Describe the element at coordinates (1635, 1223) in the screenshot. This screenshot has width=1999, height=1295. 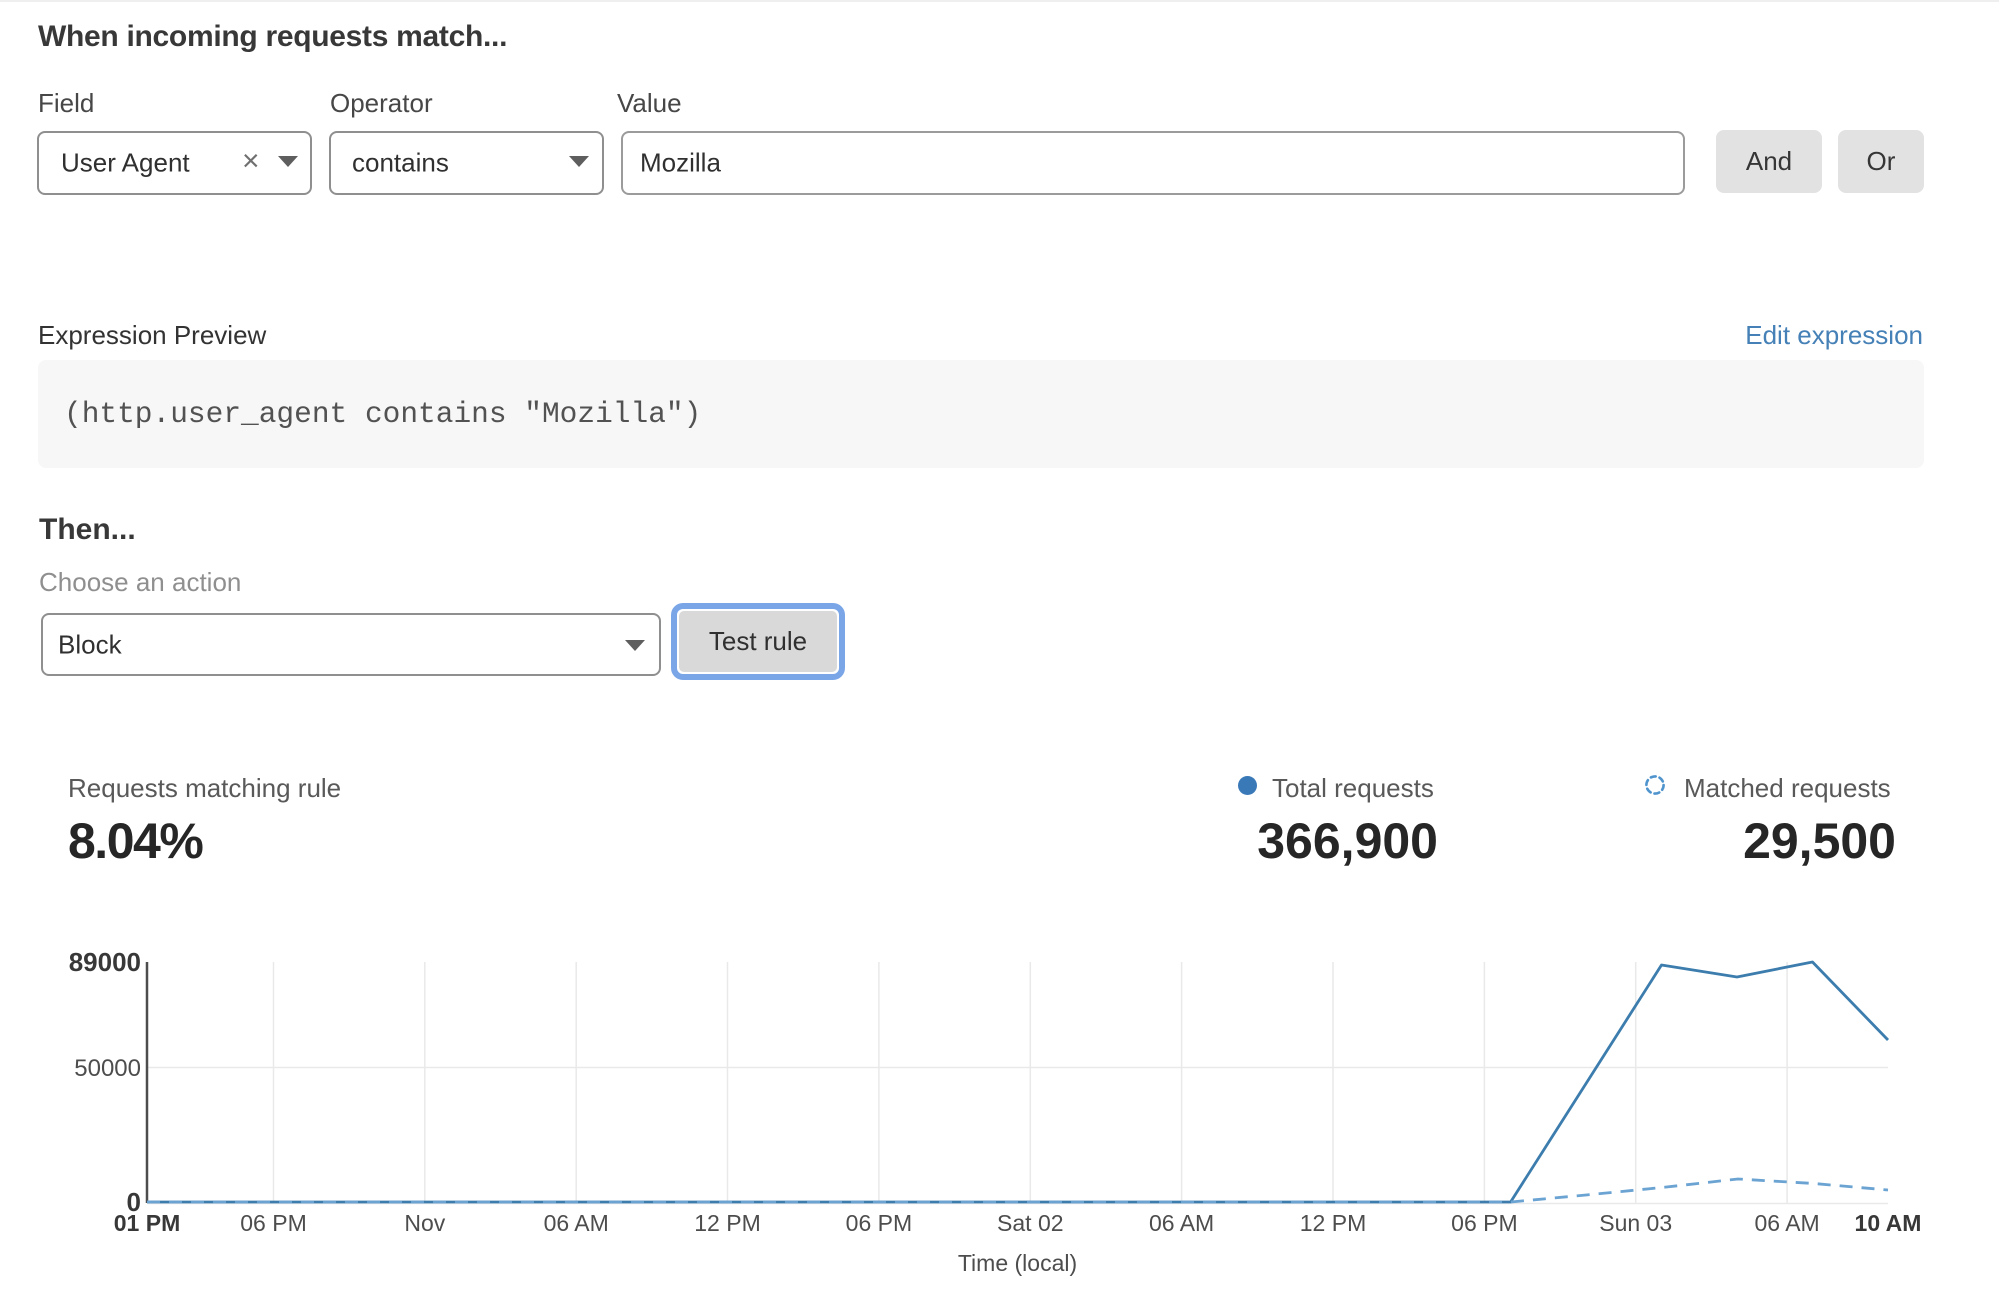
I see `svg-text: Sun 03` at that location.